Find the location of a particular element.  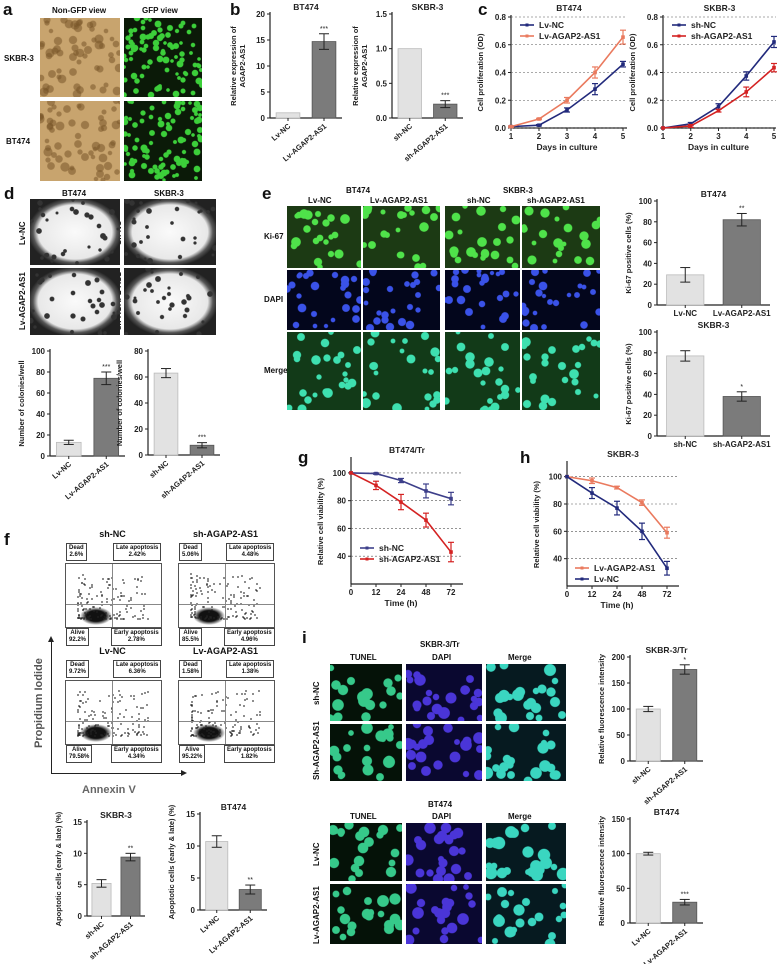

quadrant-value: 1.82% is located at coordinates (249, 757).